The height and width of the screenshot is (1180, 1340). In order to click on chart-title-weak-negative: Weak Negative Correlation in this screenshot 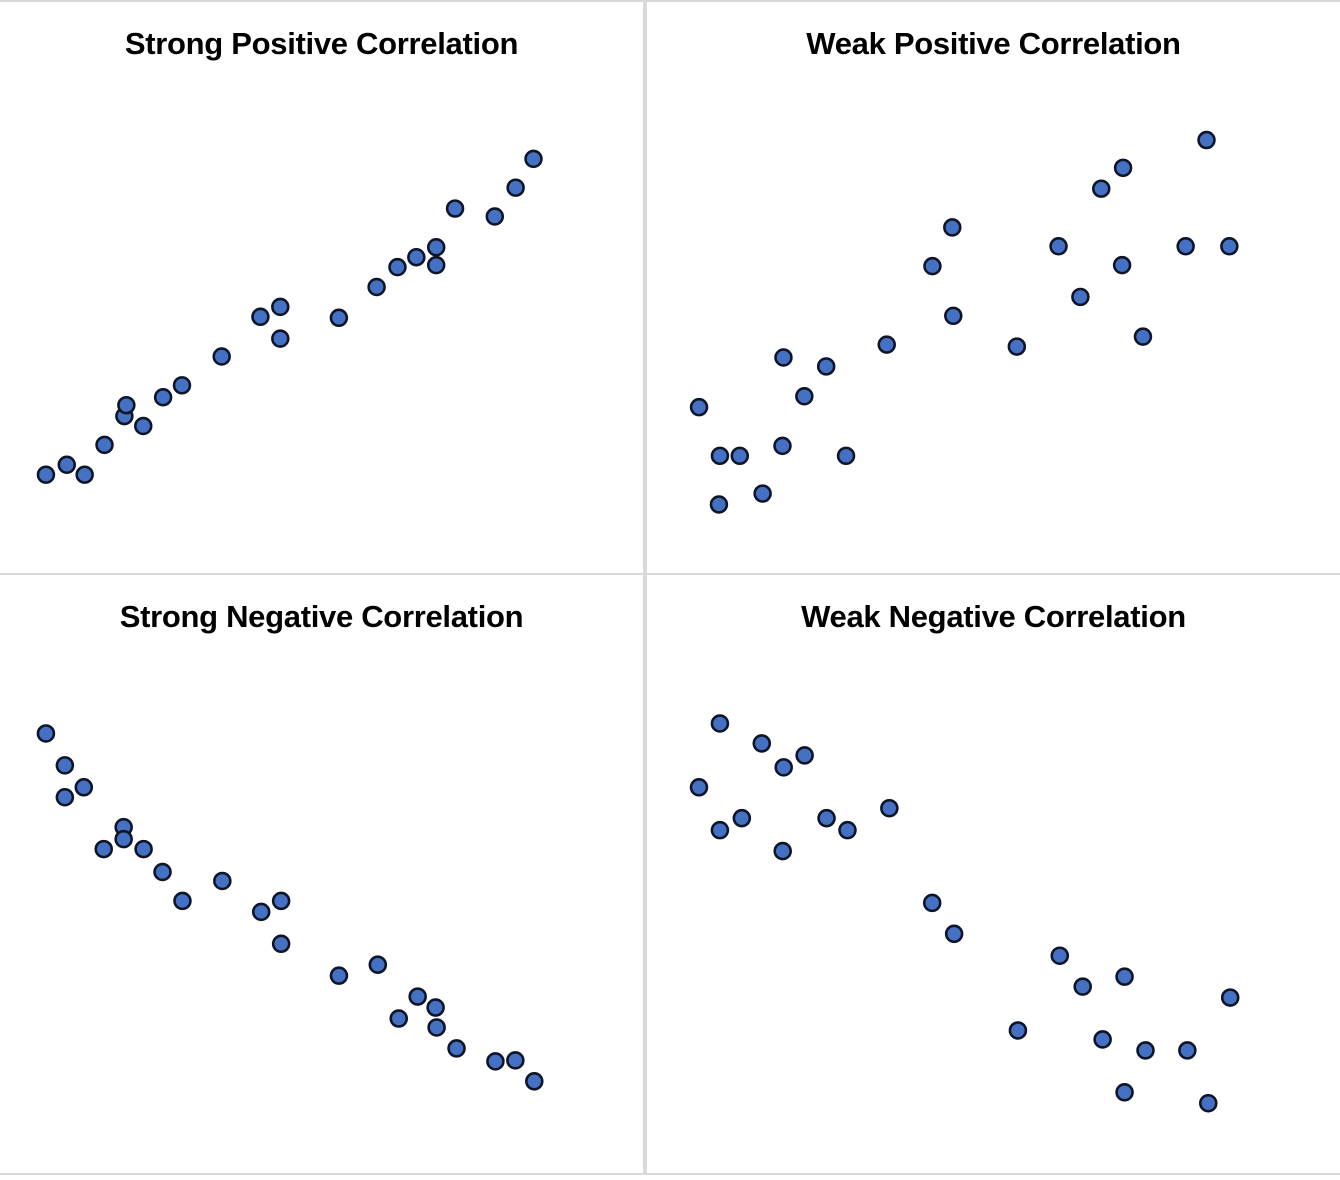, I will do `click(993, 616)`.